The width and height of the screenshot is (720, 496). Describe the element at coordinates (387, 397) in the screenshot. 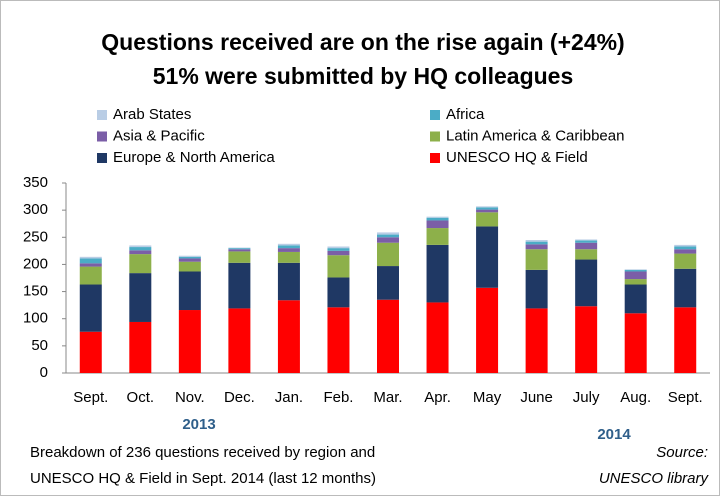

I see `x-tick-label: Mar.` at that location.